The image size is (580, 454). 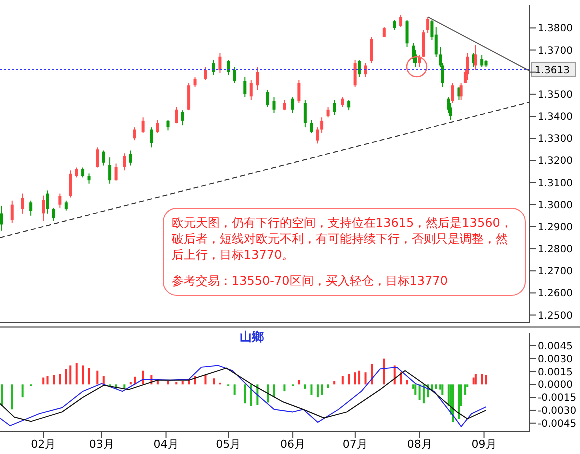 I want to click on y-tick-label: -0.0045, so click(x=557, y=424).